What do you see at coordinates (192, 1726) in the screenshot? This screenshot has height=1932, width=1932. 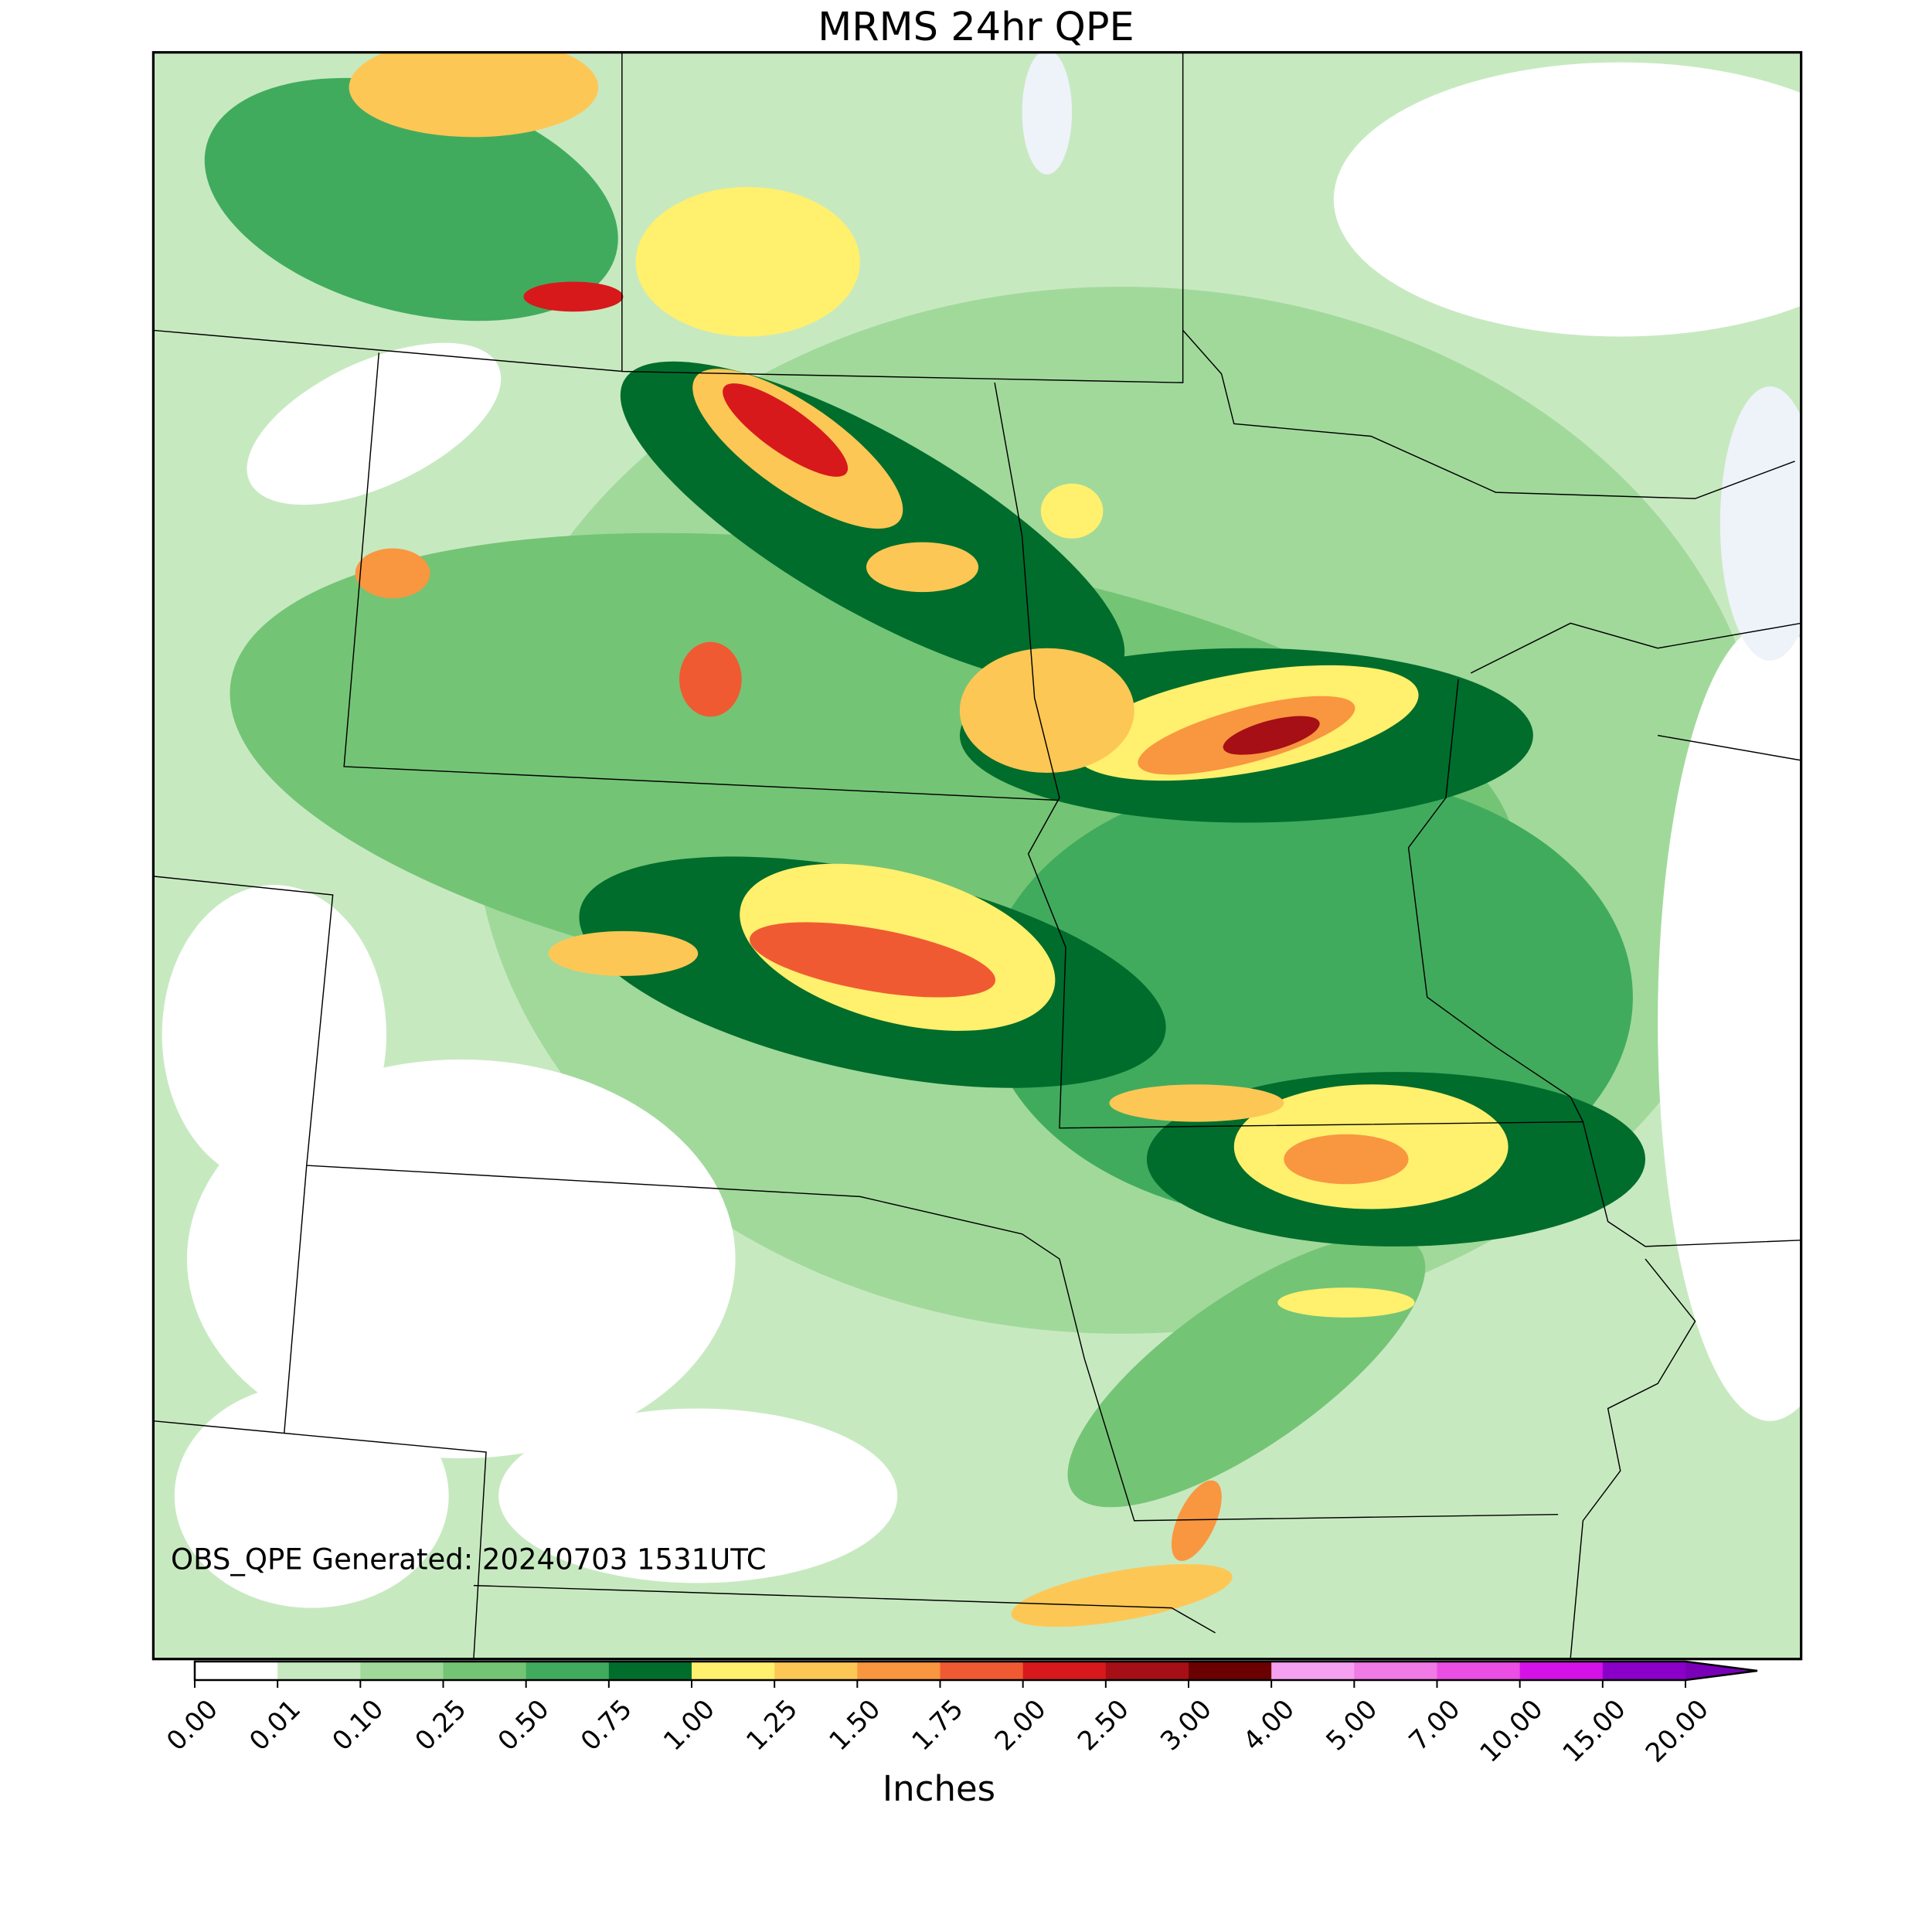 I see `colorbar-tick-label: 0.00` at bounding box center [192, 1726].